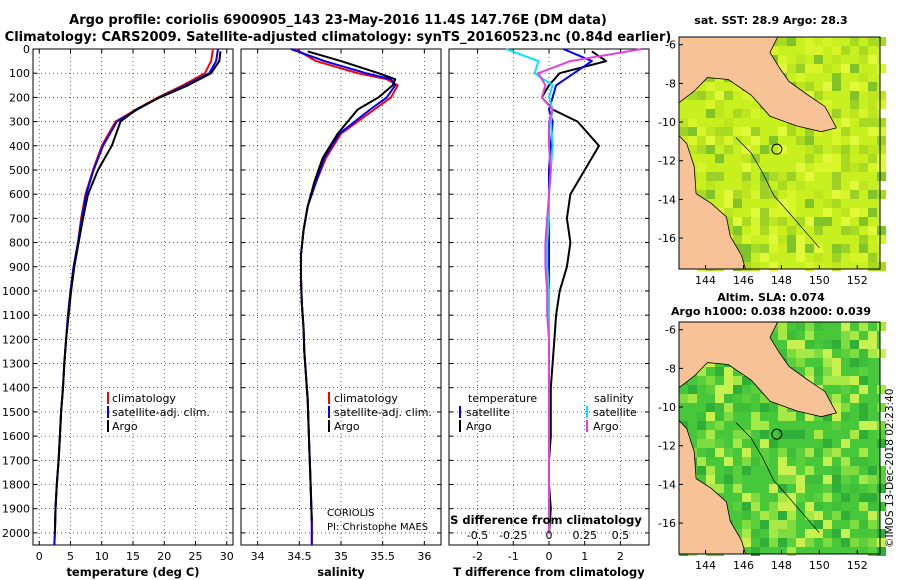  I want to click on new-guinea-land, so click(757, 84).